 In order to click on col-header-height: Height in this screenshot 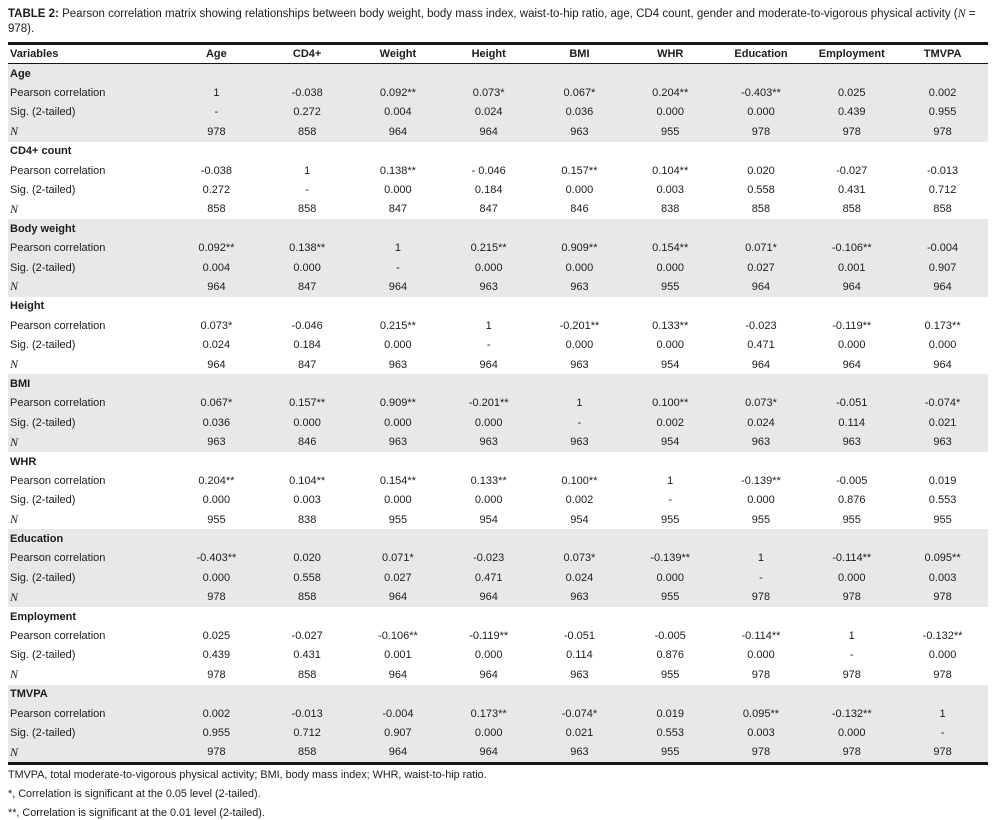, I will do `click(489, 53)`.